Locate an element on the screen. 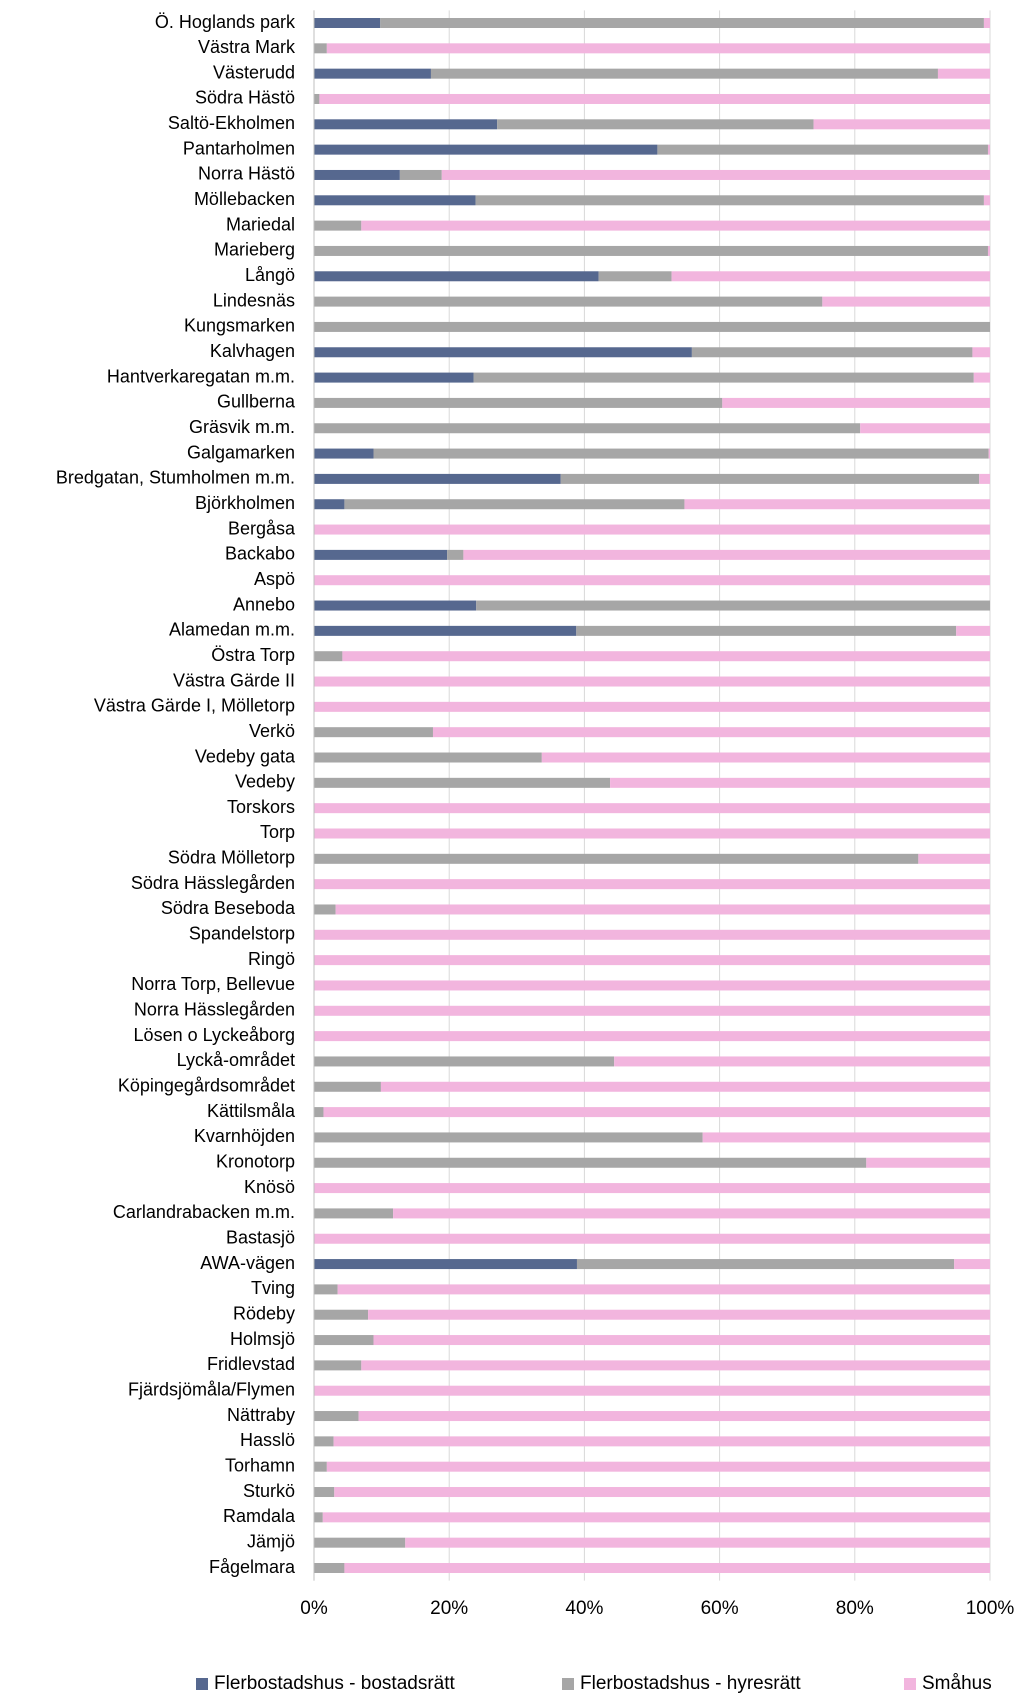 The width and height of the screenshot is (1024, 1697). y-tick-label: Bergåsa is located at coordinates (262, 528).